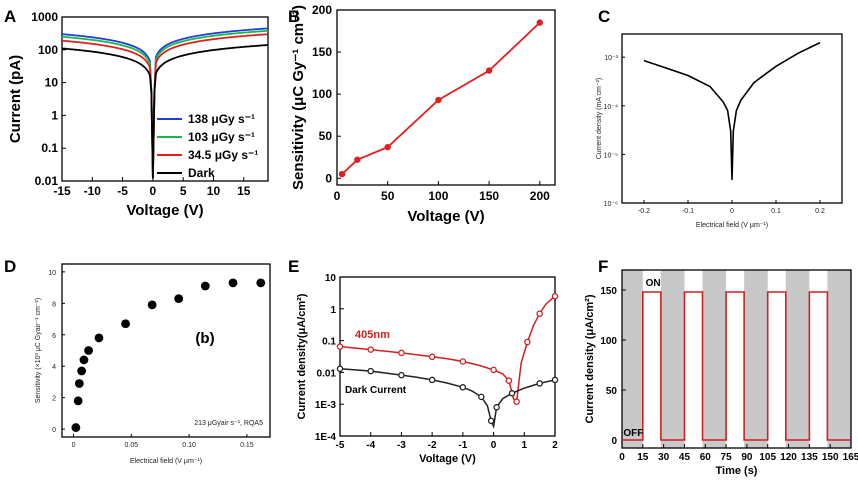  Describe the element at coordinates (736, 366) in the screenshot. I see `panel-f-series-line` at that location.